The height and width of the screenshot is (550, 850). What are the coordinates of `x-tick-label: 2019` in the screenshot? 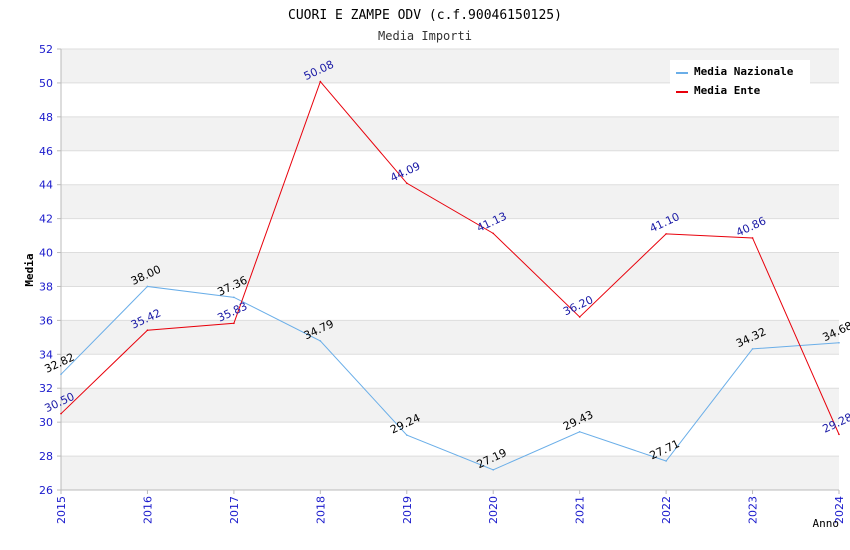 It's located at (407, 510).